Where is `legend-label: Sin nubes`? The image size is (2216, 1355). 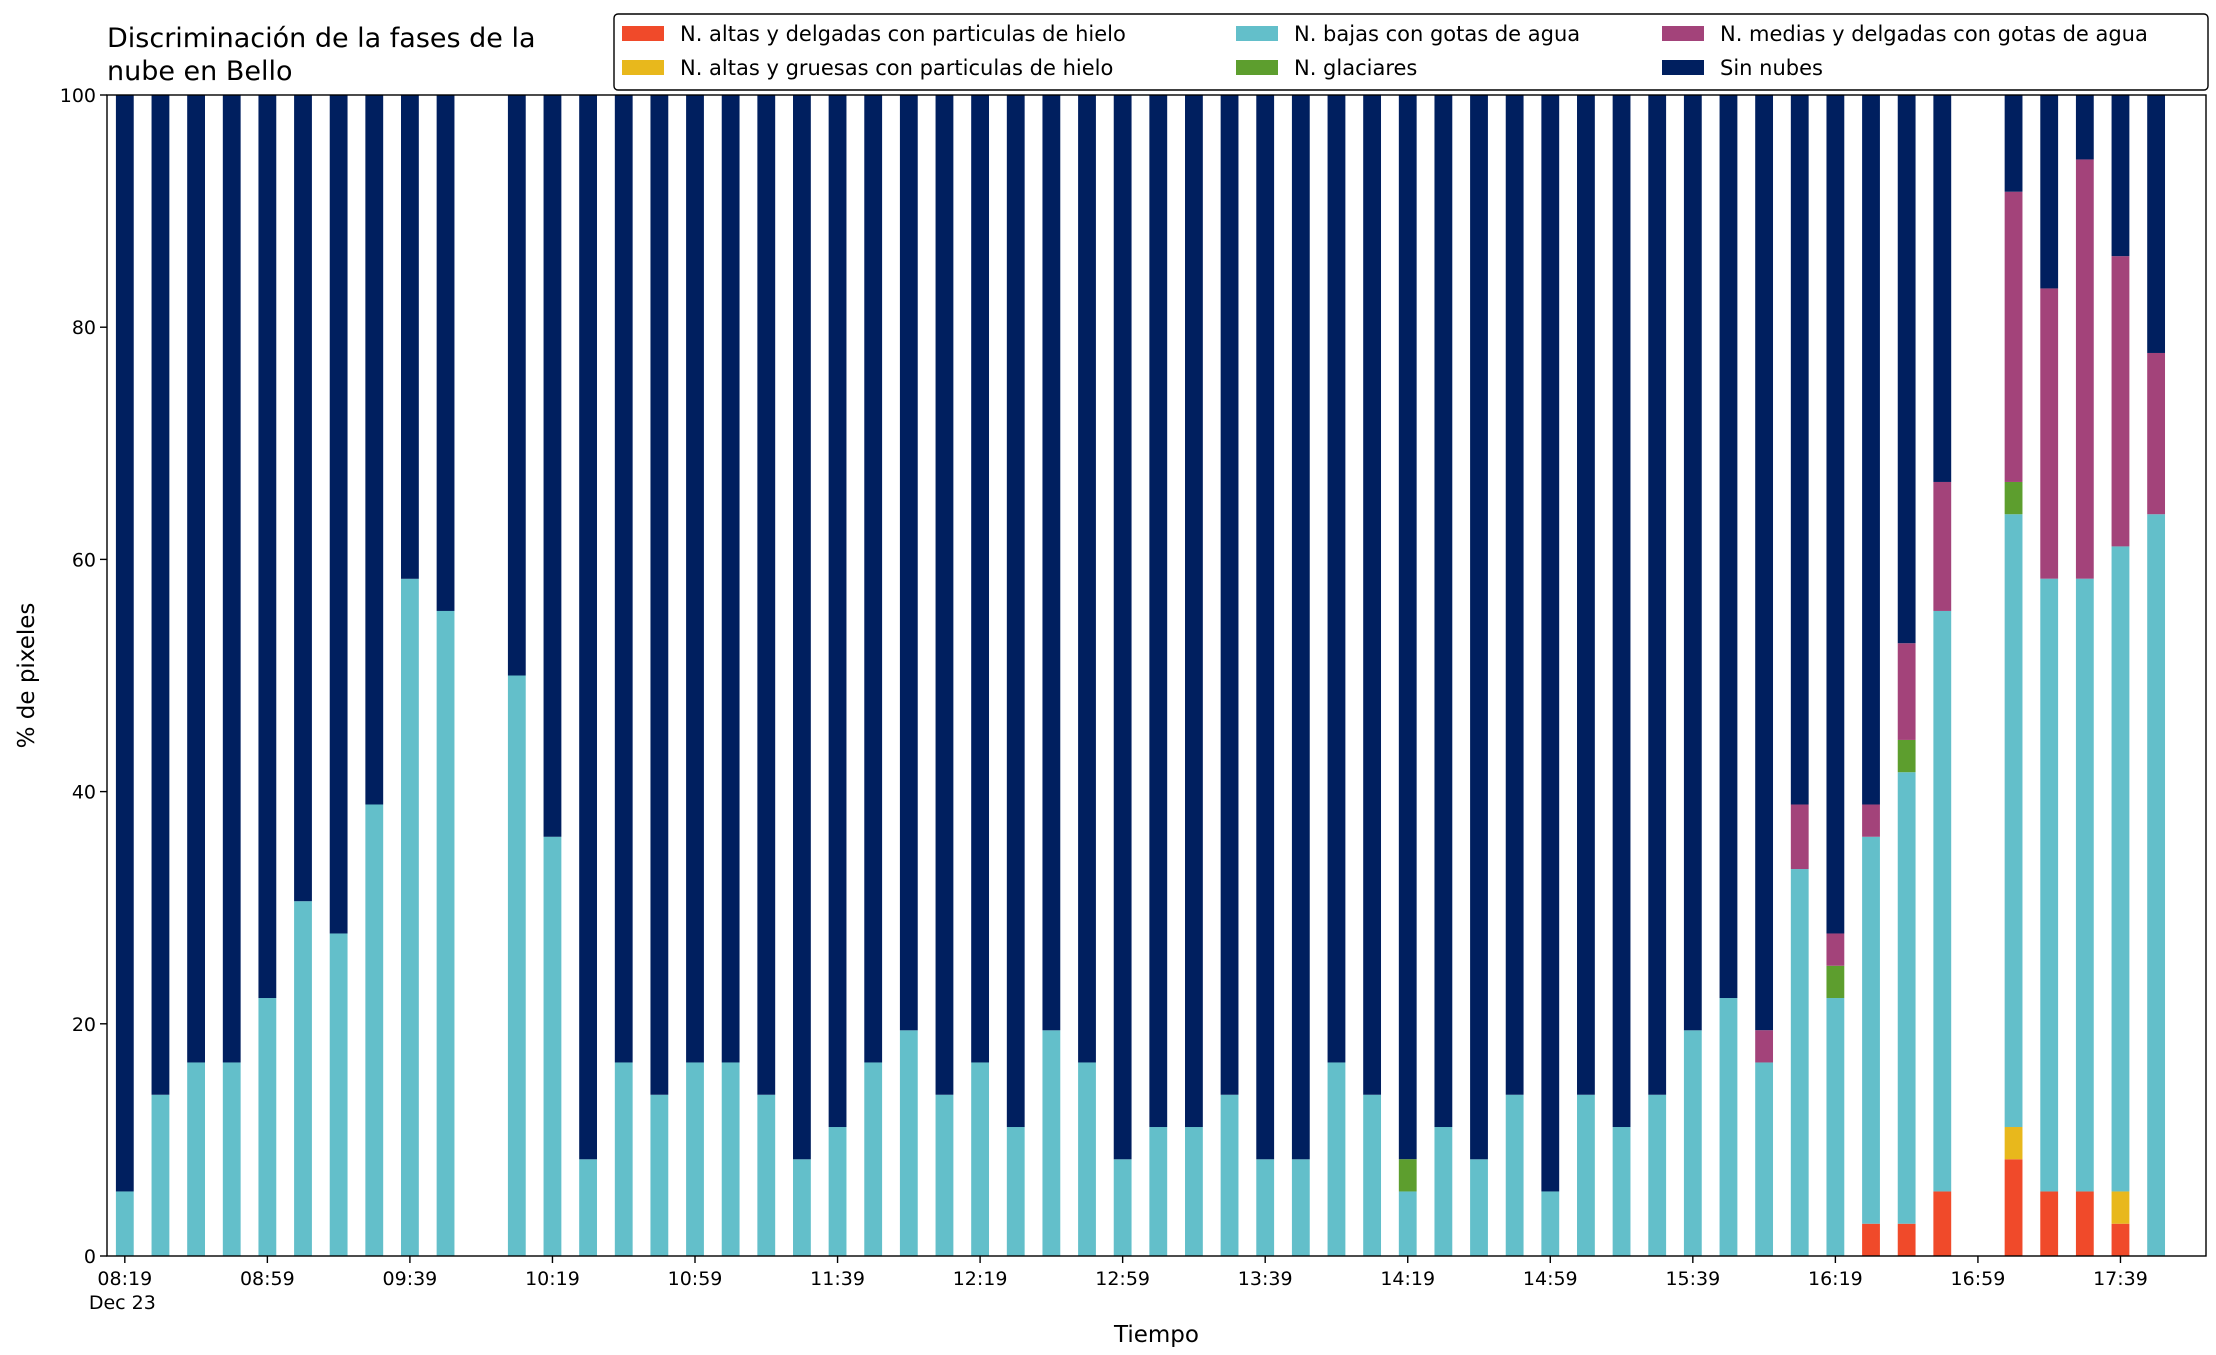
legend-label: Sin nubes is located at coordinates (1771, 68).